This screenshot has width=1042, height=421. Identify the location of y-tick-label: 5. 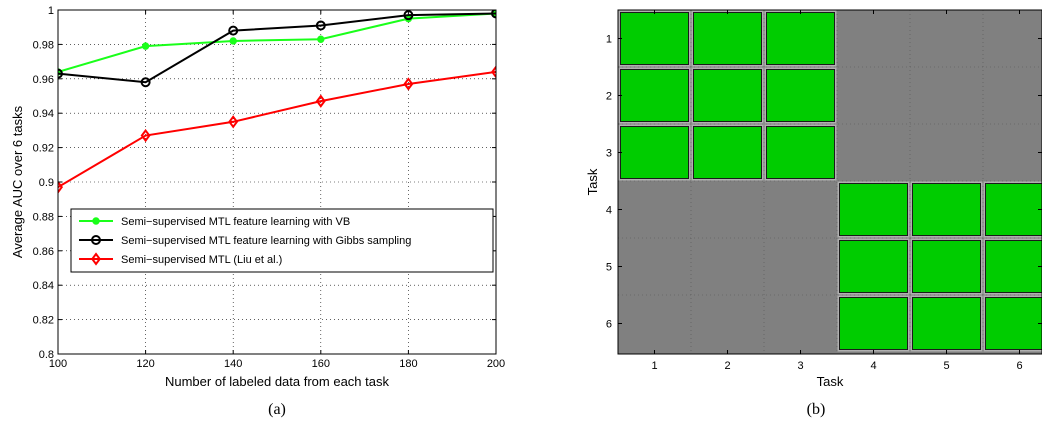
(609, 268).